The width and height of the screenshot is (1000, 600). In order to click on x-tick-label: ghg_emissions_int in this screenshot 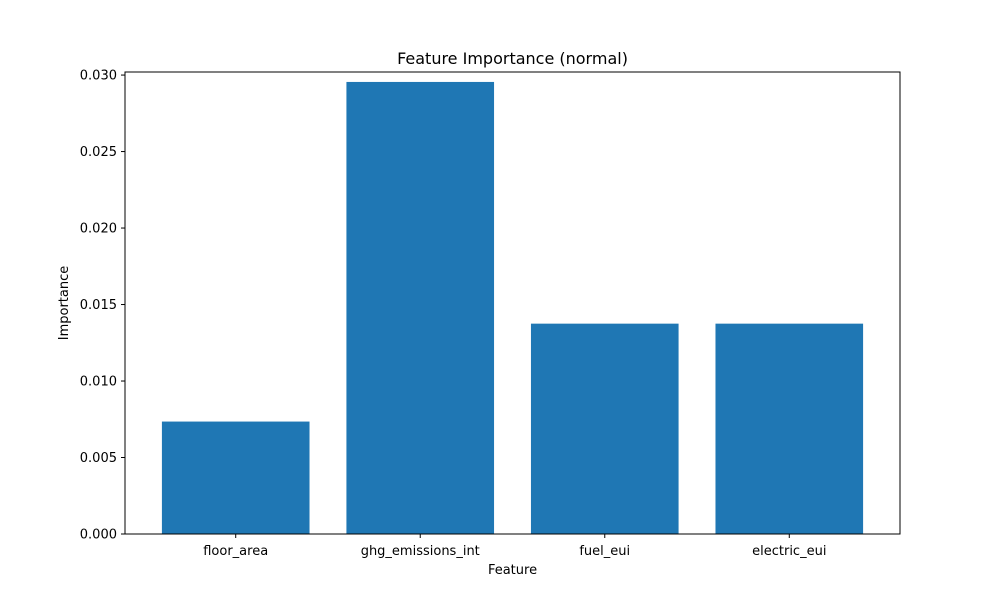, I will do `click(420, 551)`.